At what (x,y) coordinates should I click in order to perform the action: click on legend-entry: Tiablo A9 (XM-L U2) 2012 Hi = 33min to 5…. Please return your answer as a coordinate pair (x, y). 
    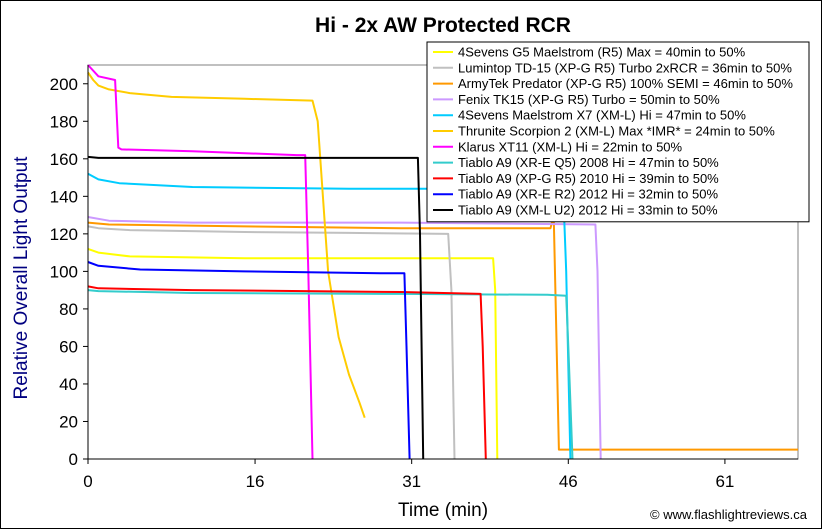
    Looking at the image, I should click on (588, 210).